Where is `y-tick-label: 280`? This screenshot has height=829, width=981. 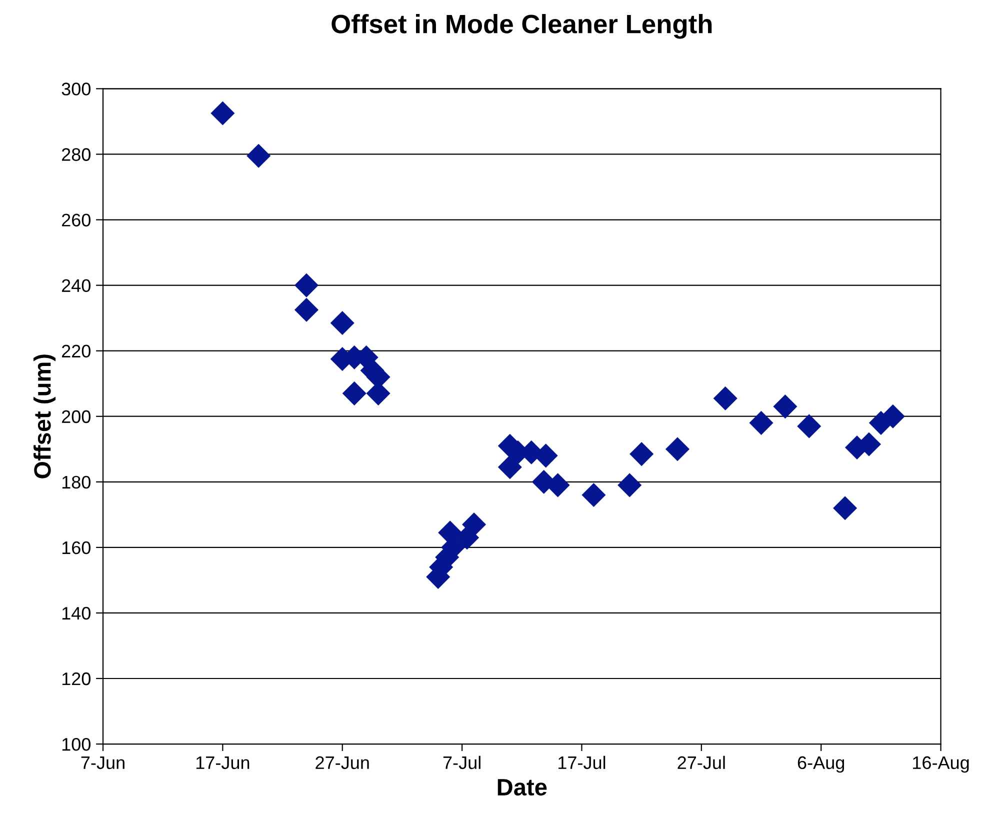
y-tick-label: 280 is located at coordinates (76, 154).